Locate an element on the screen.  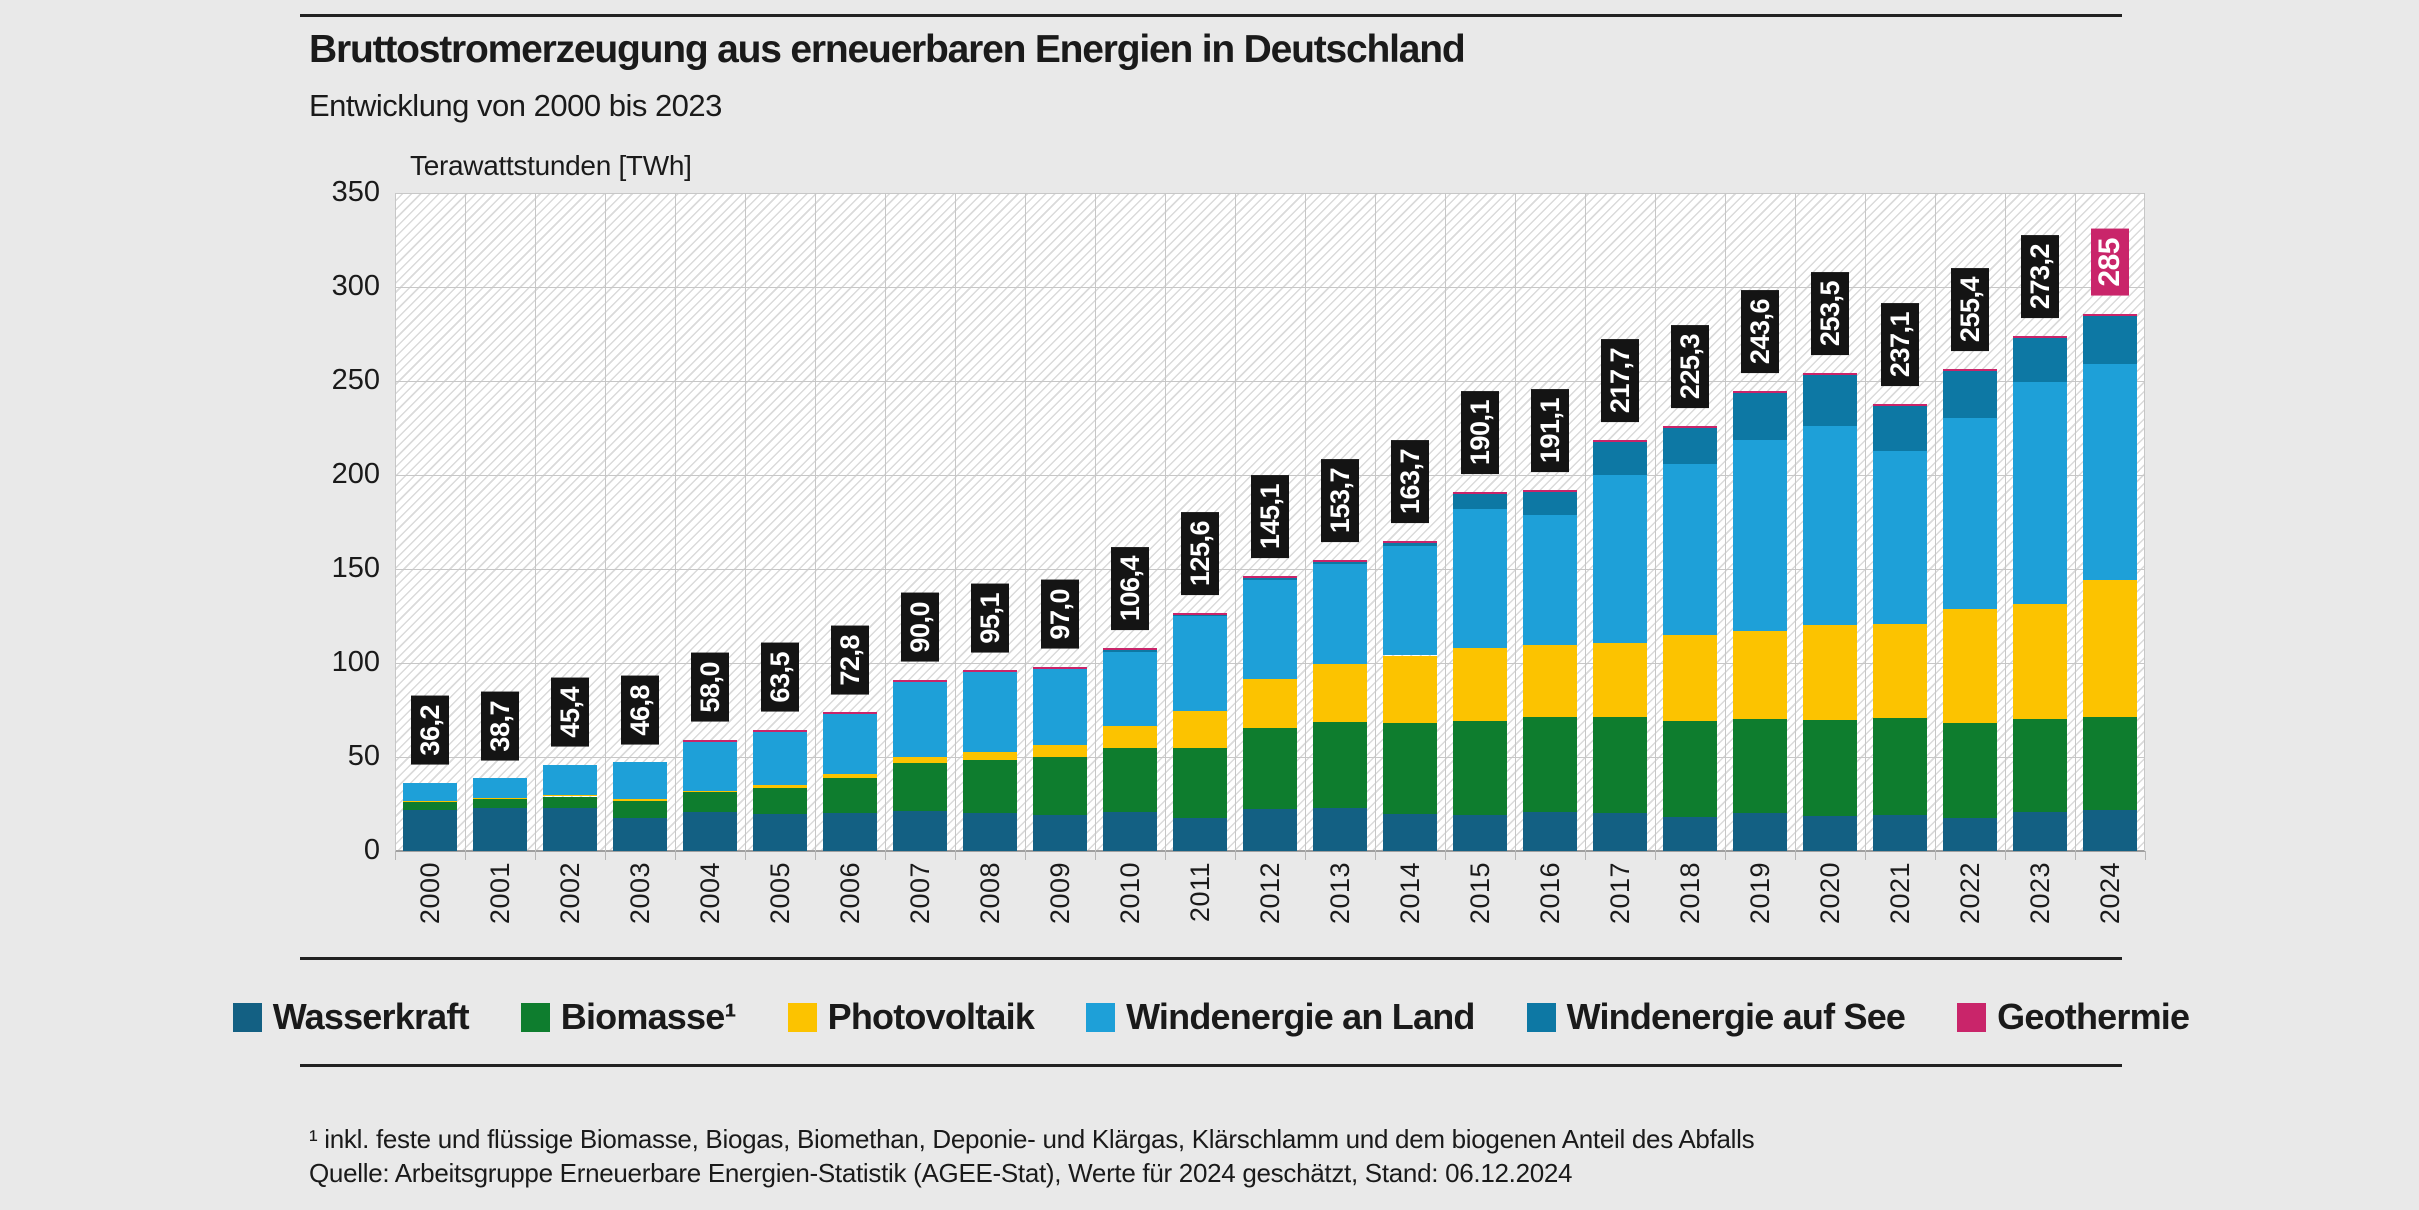
bar-2000 is located at coordinates (430, 522).